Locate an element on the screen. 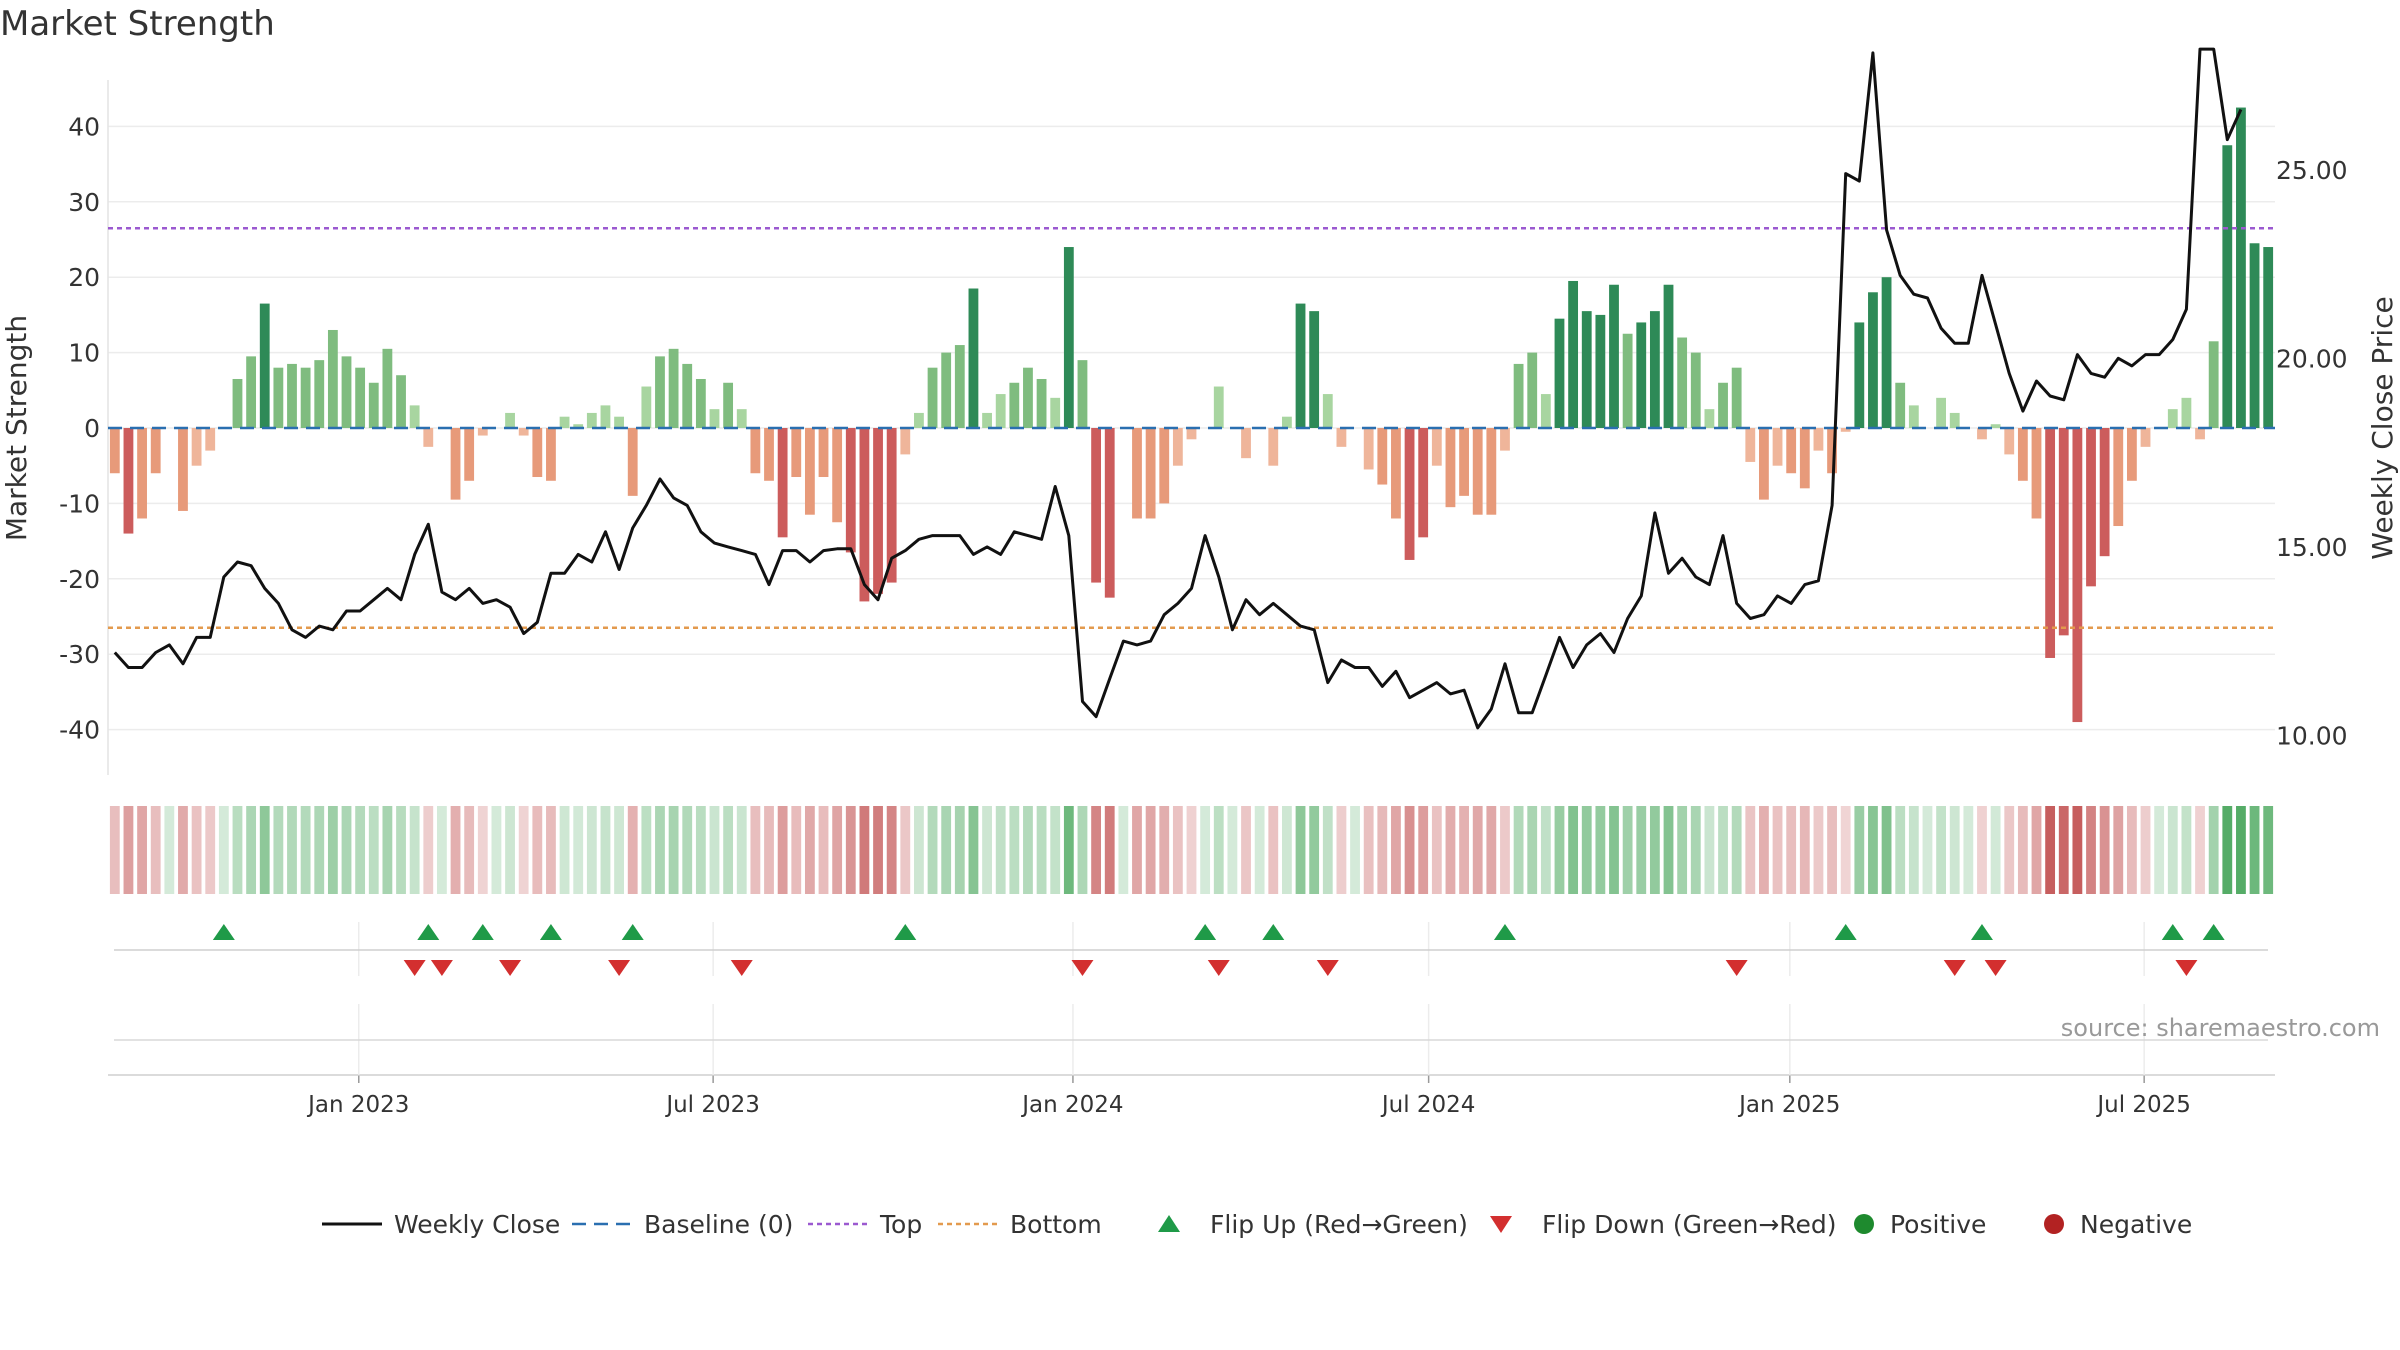 The image size is (2400, 1350). y-tick-label: 30 is located at coordinates (84, 202).